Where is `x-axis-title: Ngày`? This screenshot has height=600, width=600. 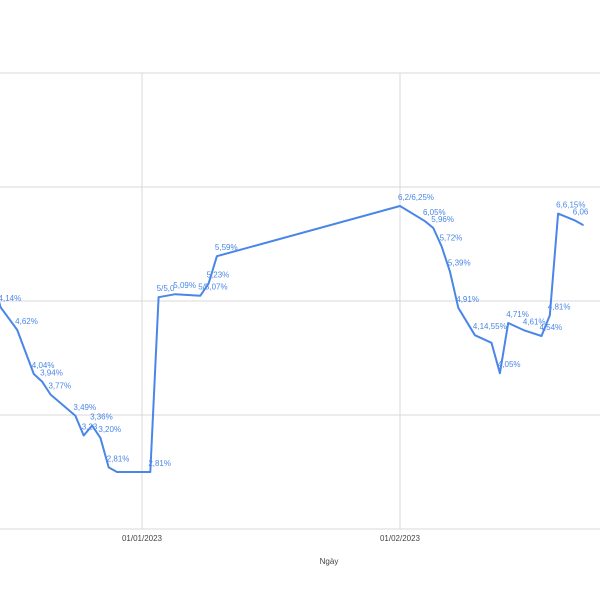 x-axis-title: Ngày is located at coordinates (329, 561).